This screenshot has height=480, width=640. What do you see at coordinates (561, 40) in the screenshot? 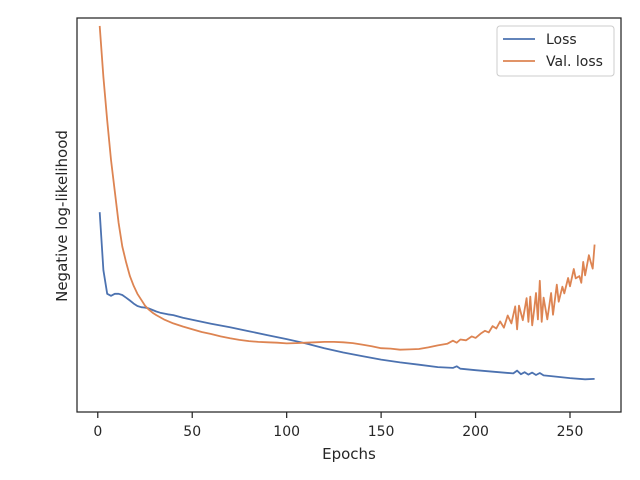
I see `legend-label-loss: Loss` at bounding box center [561, 40].